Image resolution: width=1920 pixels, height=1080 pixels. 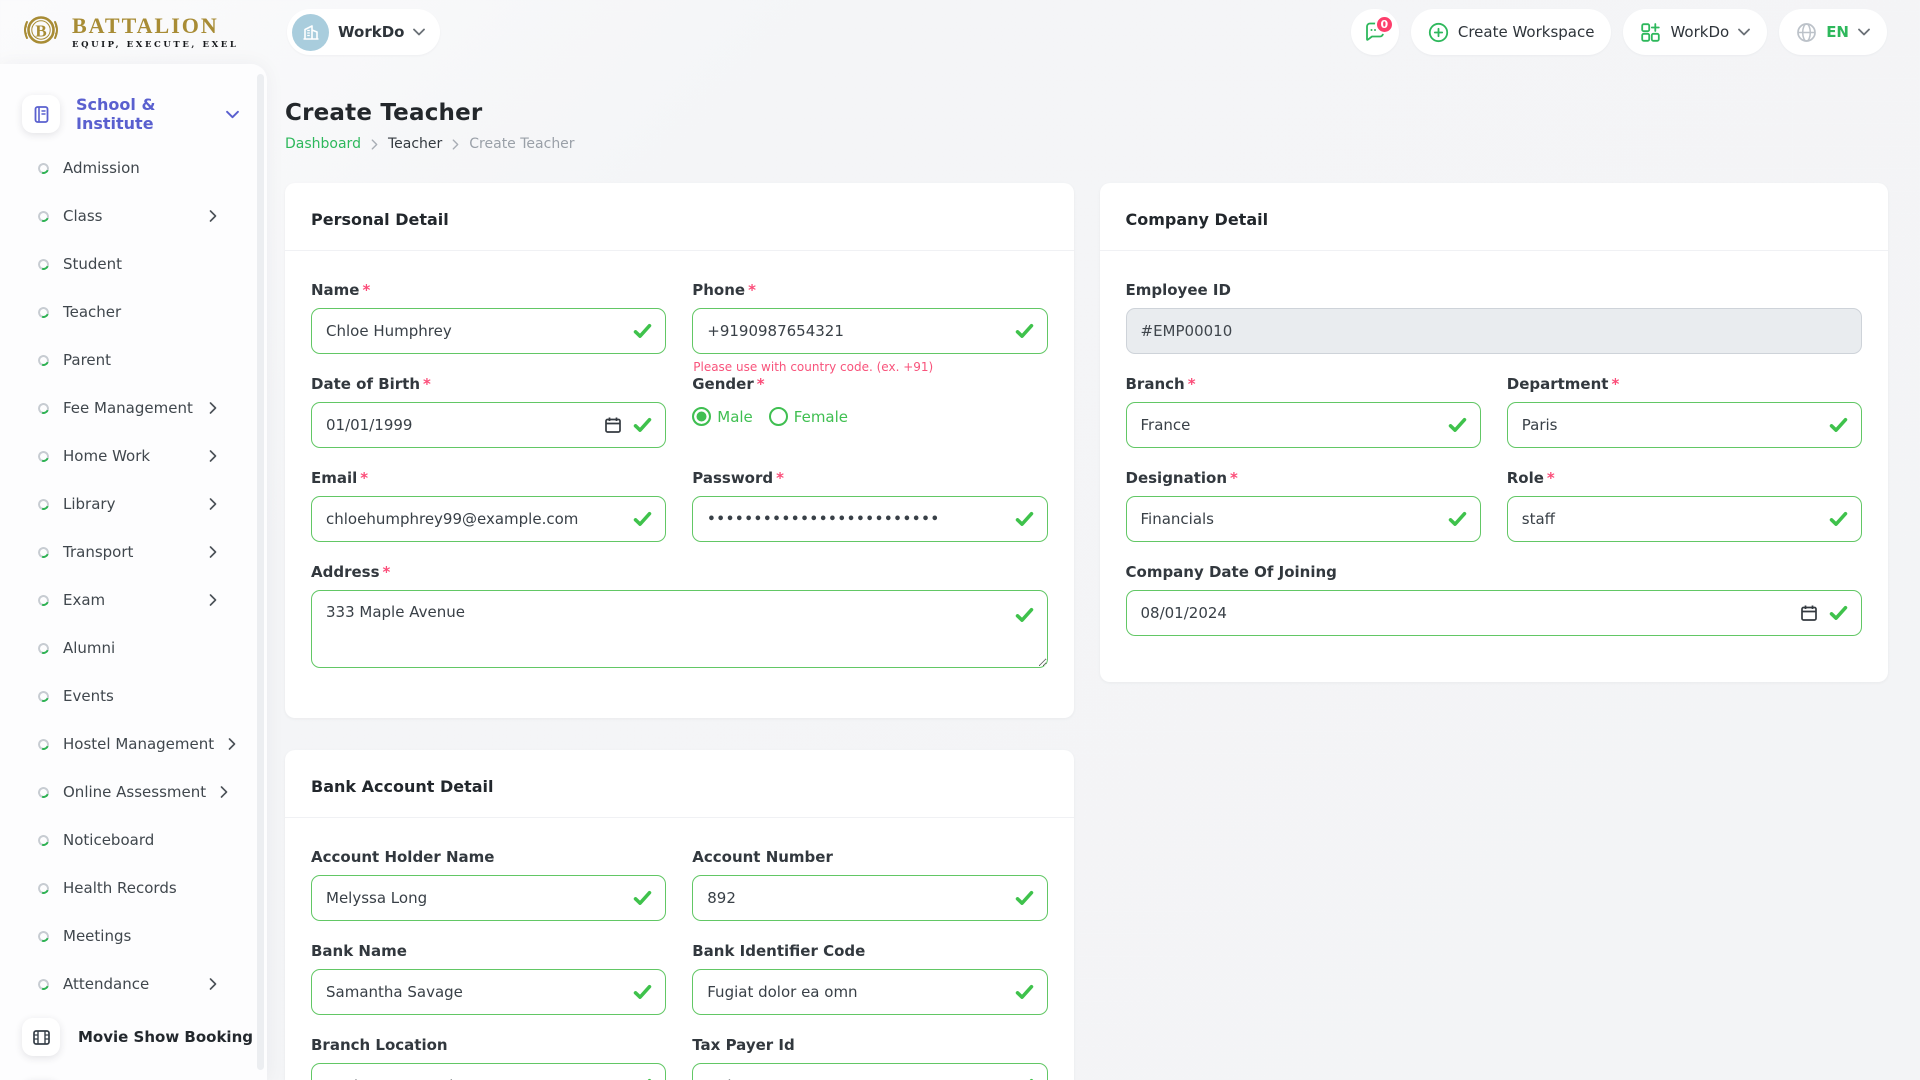 I want to click on language-selector: EN, so click(x=1833, y=32).